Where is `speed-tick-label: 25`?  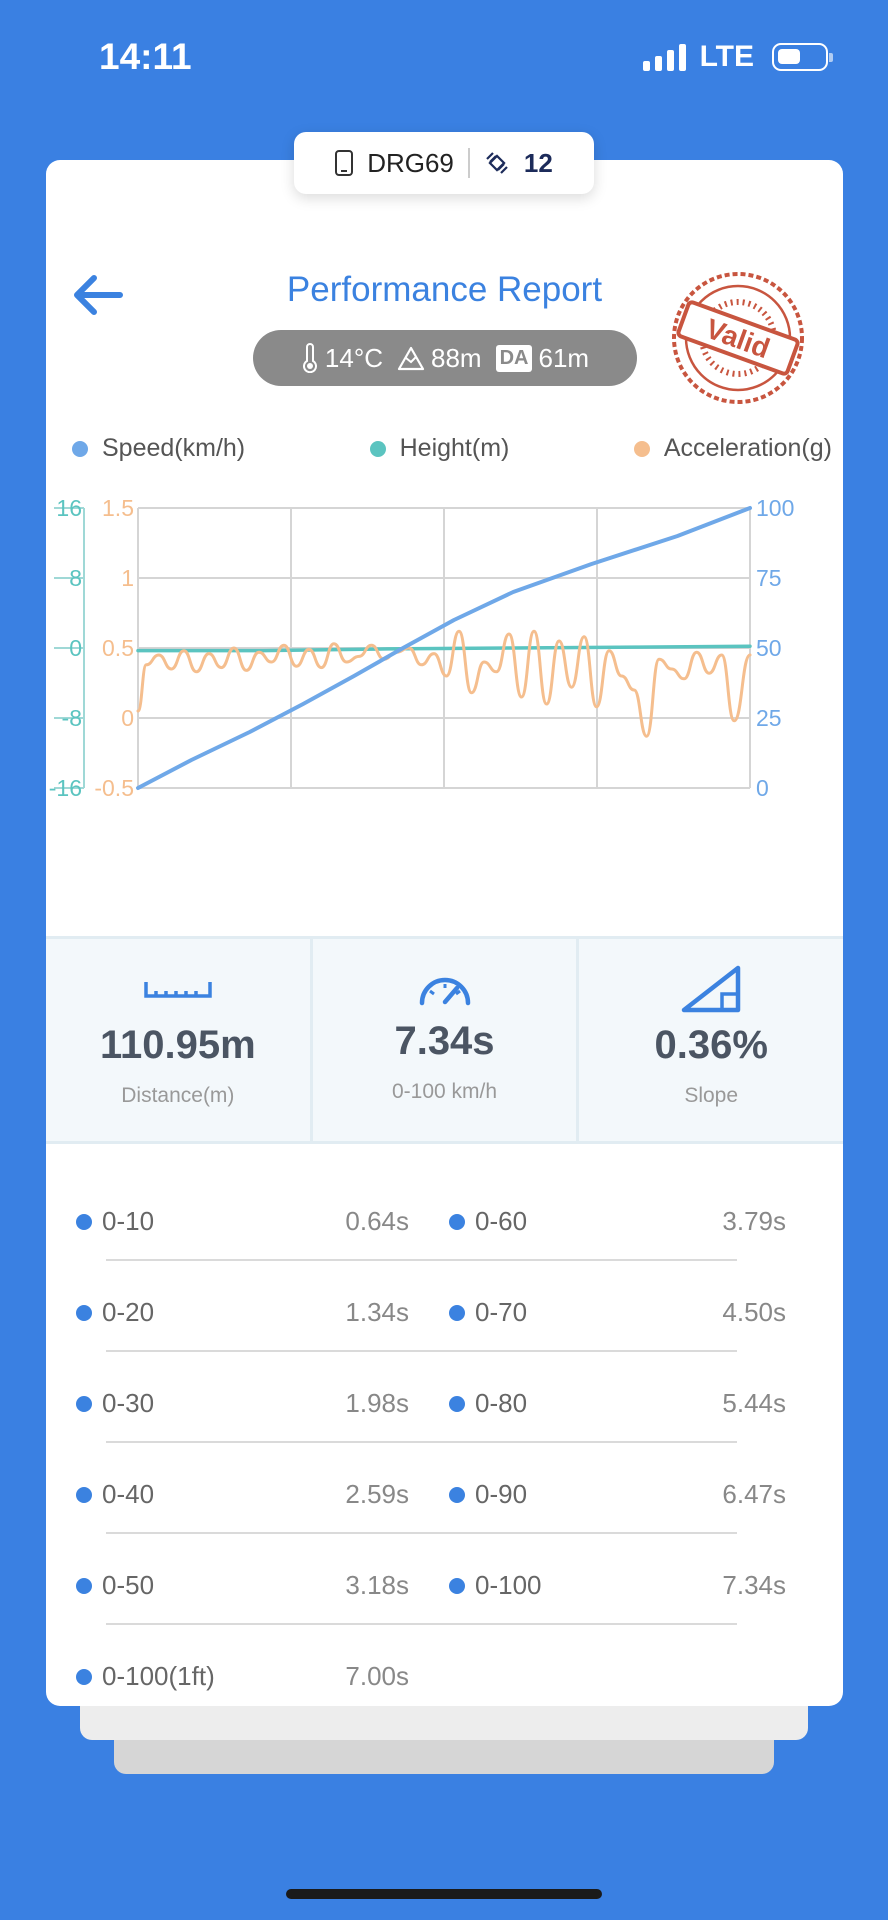
speed-tick-label: 25 is located at coordinates (769, 718).